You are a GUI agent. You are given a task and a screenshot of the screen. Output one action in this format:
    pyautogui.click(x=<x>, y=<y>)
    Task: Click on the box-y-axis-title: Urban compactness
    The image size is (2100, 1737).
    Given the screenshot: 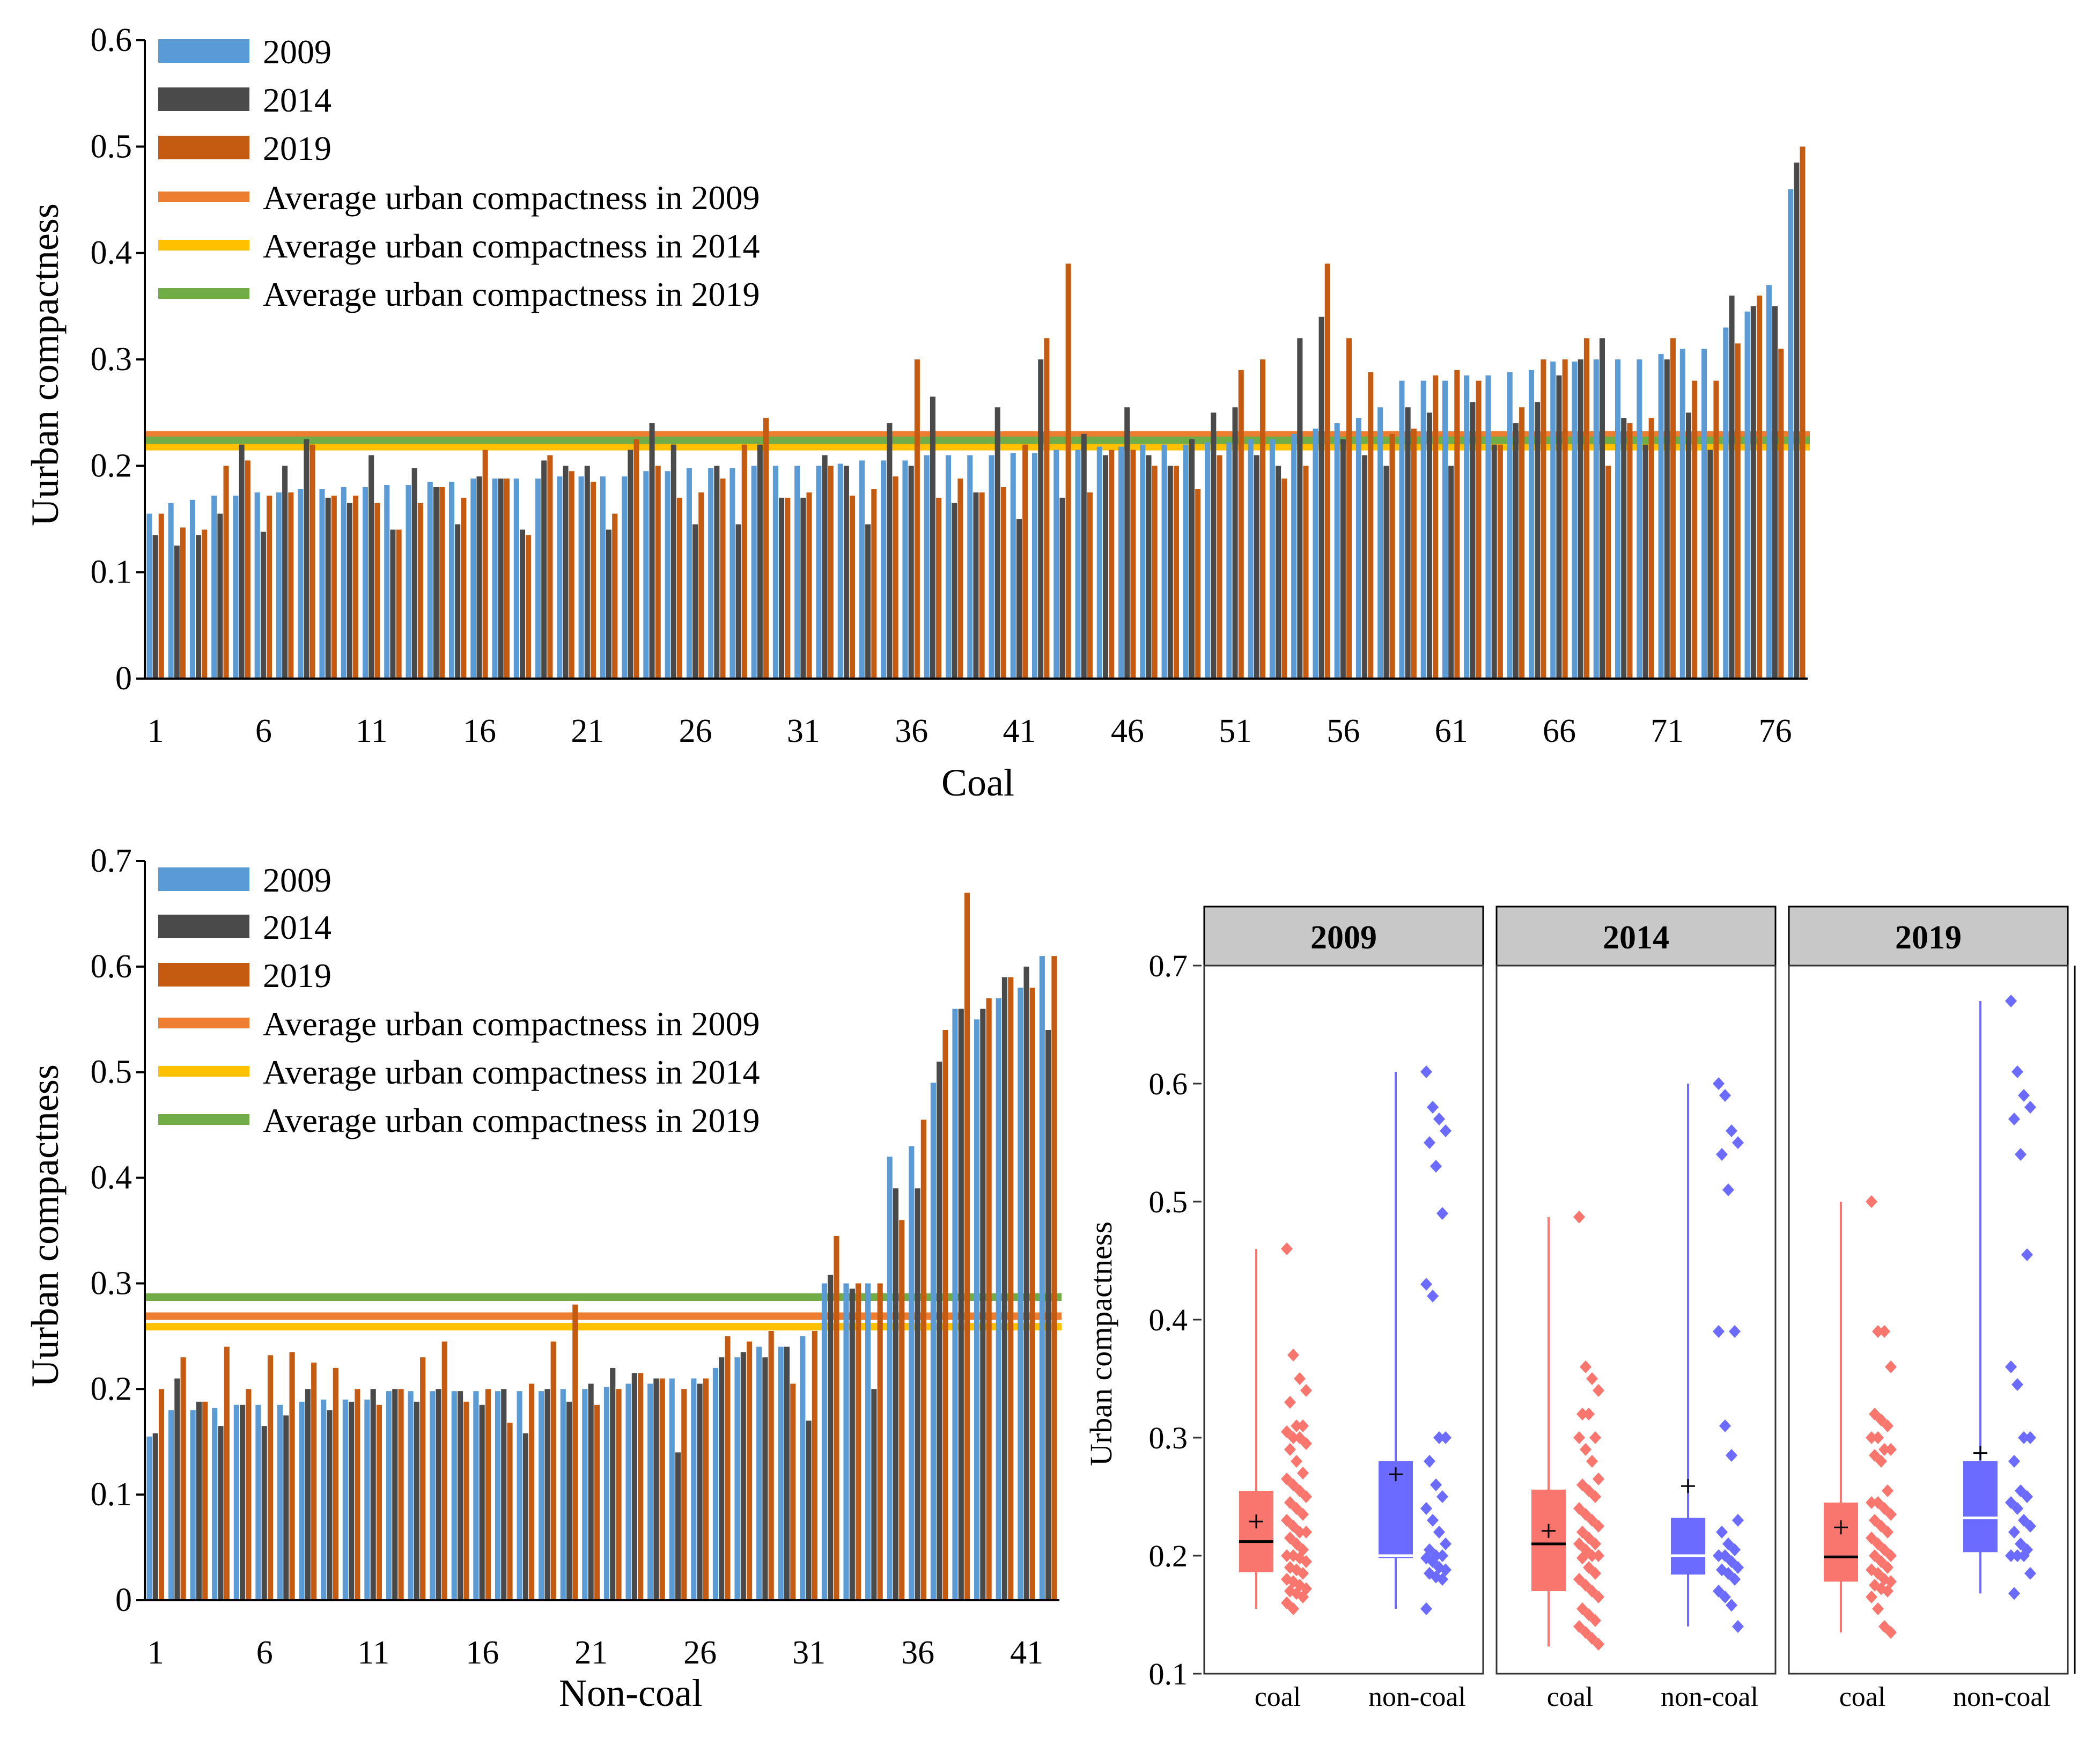 What is the action you would take?
    pyautogui.click(x=1101, y=1343)
    